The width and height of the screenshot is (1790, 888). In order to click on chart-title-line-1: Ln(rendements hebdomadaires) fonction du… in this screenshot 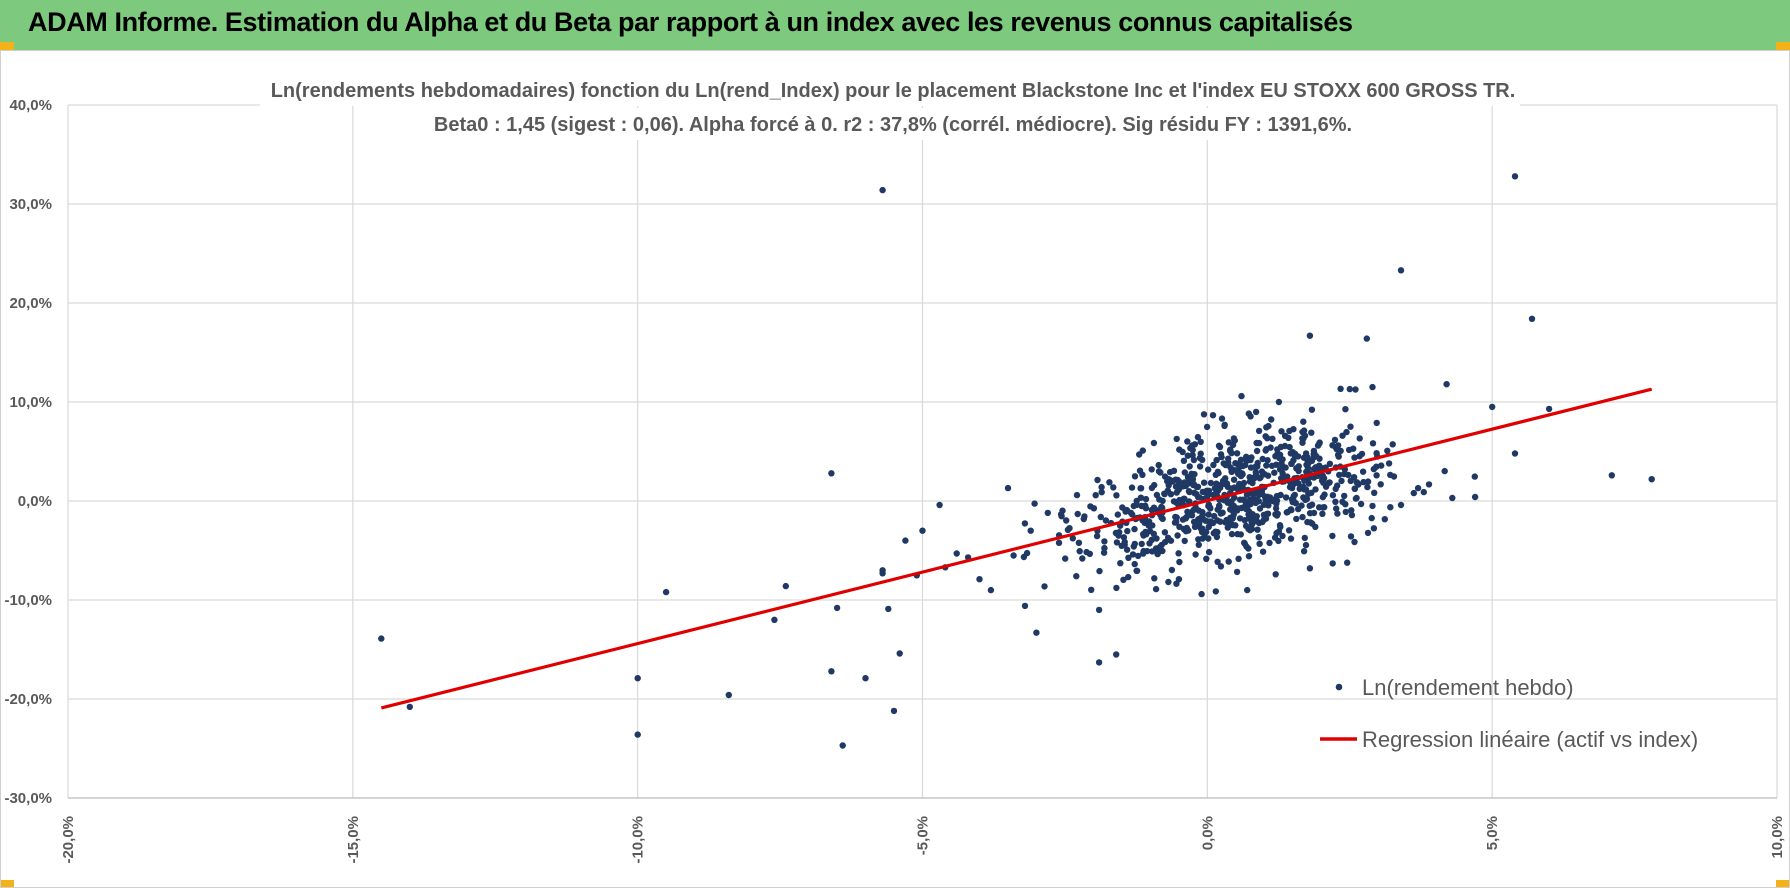, I will do `click(893, 91)`.